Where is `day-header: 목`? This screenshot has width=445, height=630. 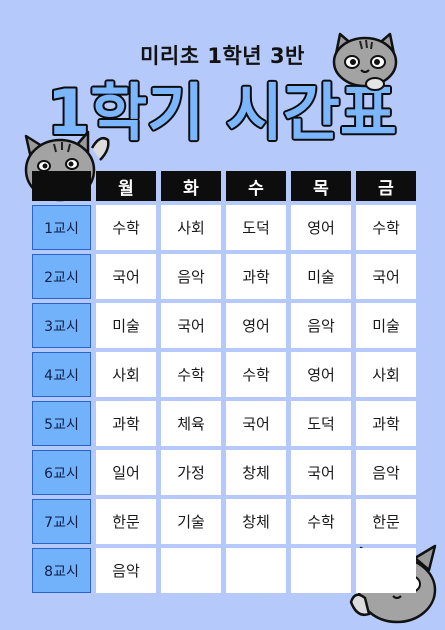 day-header: 목 is located at coordinates (321, 186).